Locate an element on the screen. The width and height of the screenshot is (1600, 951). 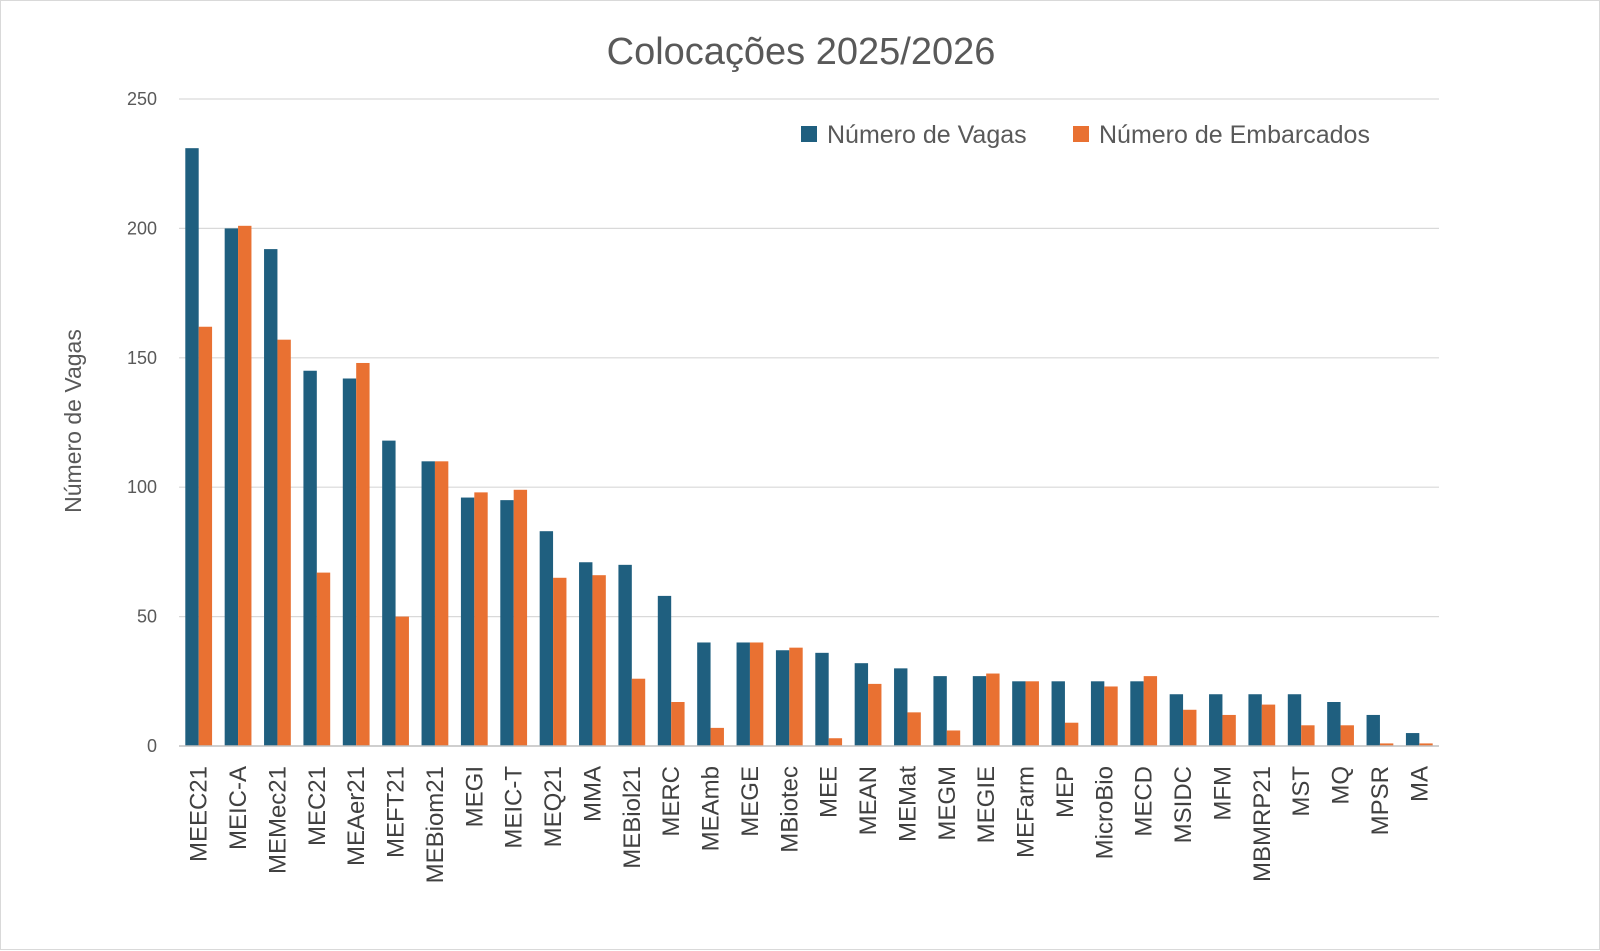
legend-label-vagas: Número de Vagas is located at coordinates (927, 135).